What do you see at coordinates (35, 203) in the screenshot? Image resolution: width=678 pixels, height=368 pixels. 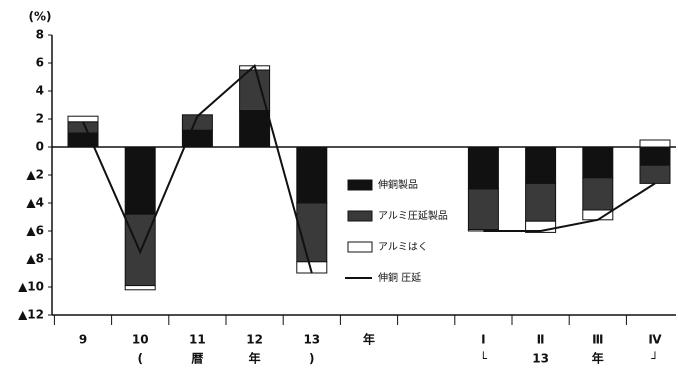 I see `y-tick-label: ▲4` at bounding box center [35, 203].